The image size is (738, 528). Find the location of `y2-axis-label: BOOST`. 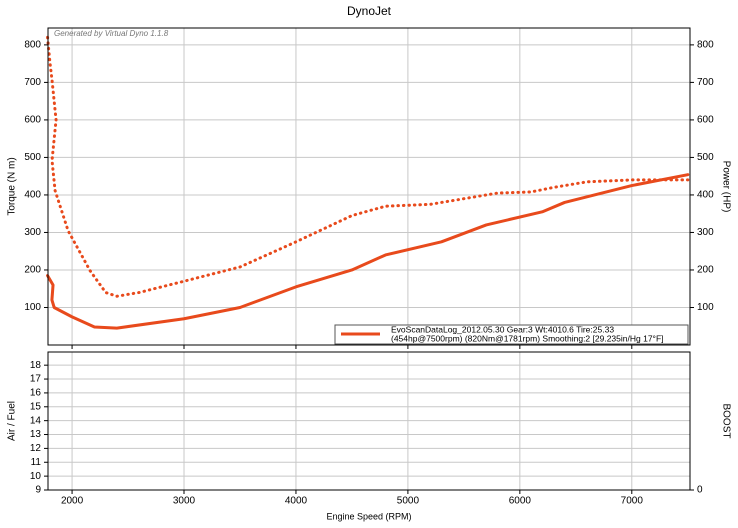

y2-axis-label: BOOST is located at coordinates (725, 420).